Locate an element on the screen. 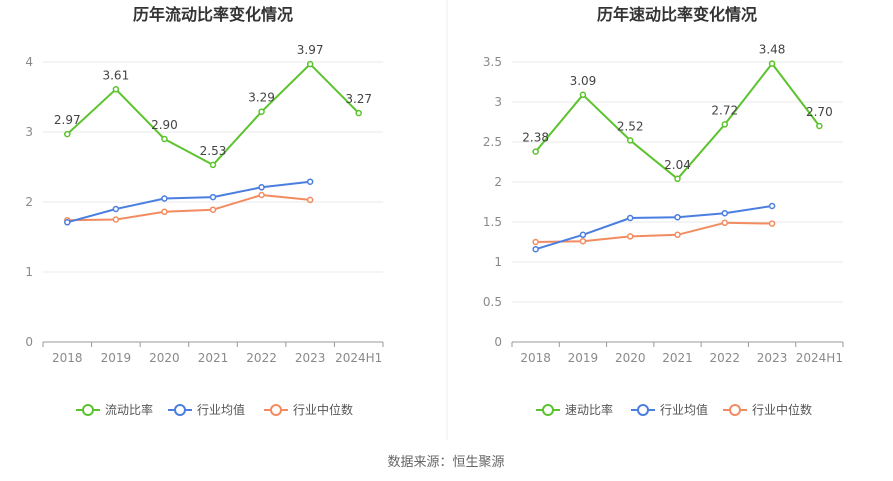  y-tick-label: 4 is located at coordinates (29, 62).